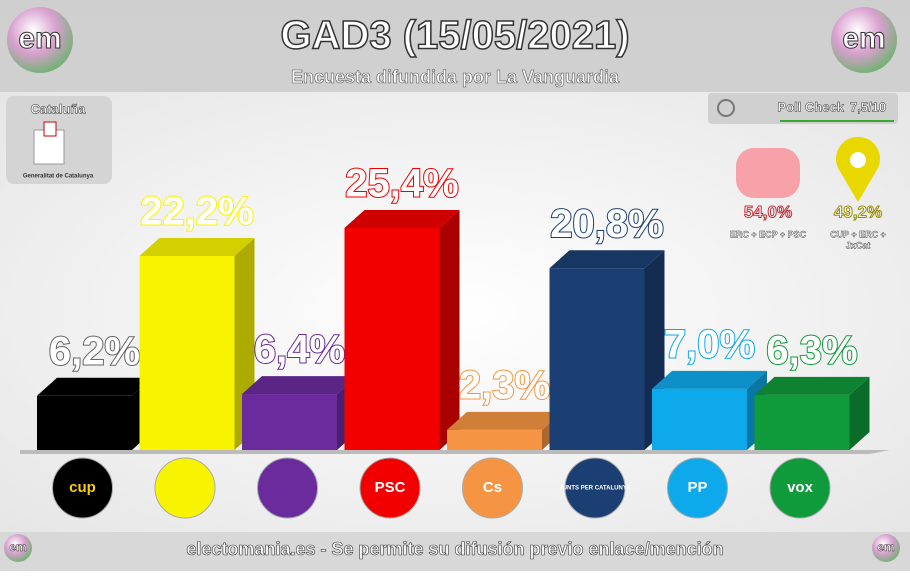 Image resolution: width=910 pixels, height=576 pixels. What do you see at coordinates (299, 350) in the screenshot?
I see `value-label: 6,4%` at bounding box center [299, 350].